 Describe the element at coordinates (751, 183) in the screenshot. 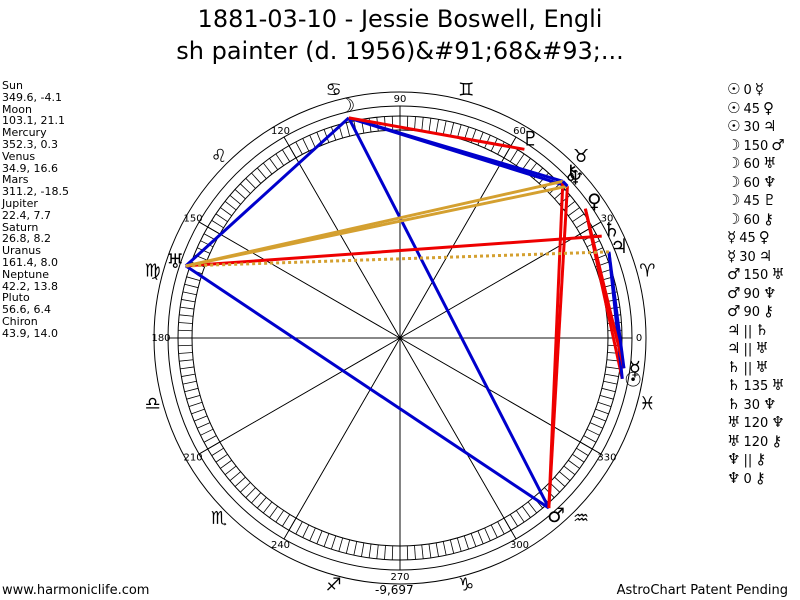

I see `aspect-angle: 60` at that location.